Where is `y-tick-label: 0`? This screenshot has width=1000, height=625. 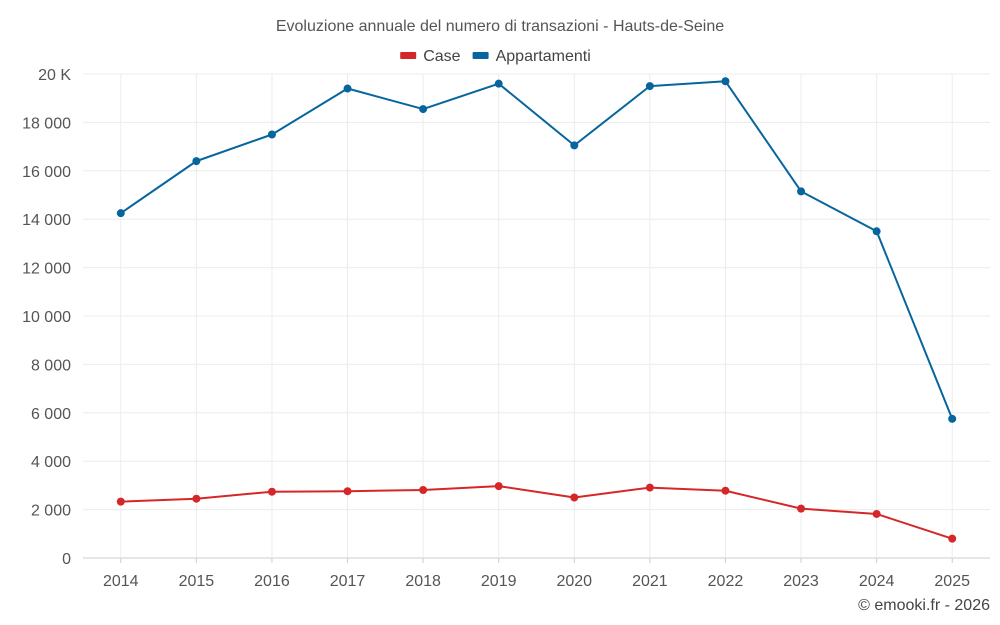 y-tick-label: 0 is located at coordinates (66, 559).